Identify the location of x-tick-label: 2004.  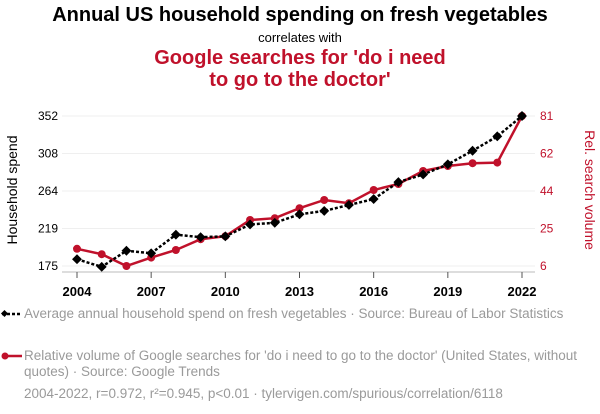
(78, 291).